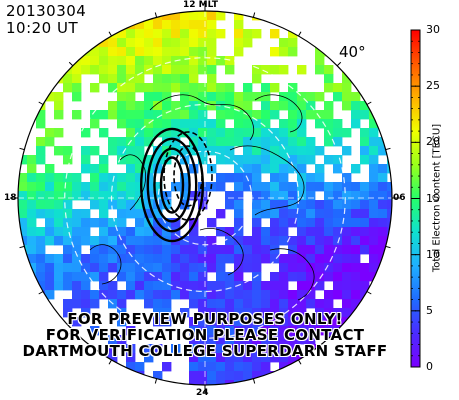  Describe the element at coordinates (433, 86) in the screenshot. I see `colorbar-tick-label: 25` at that location.